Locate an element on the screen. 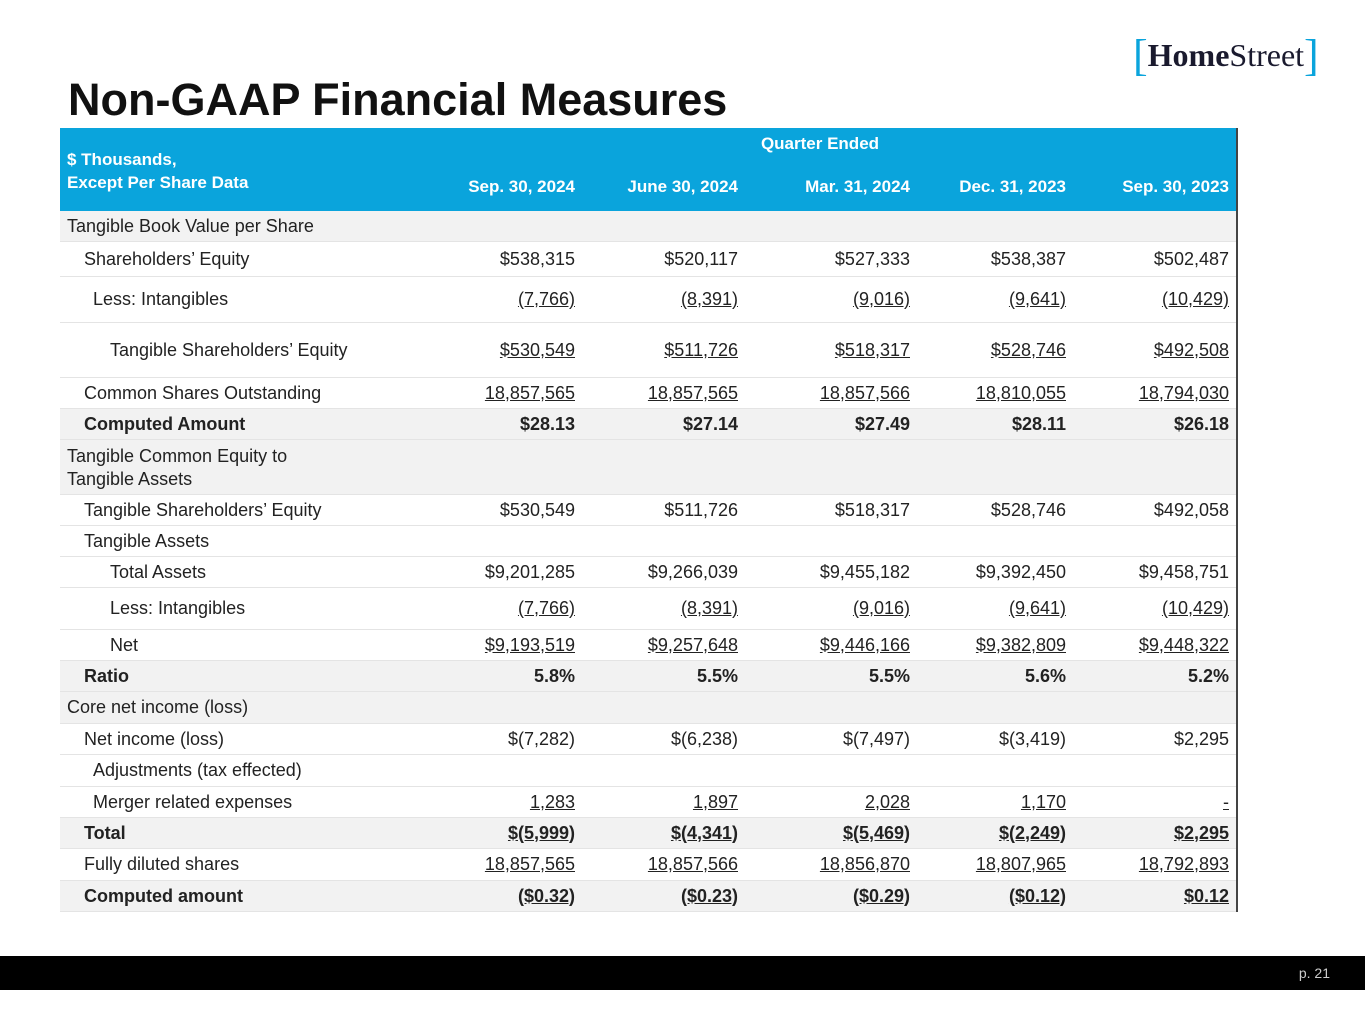 This screenshot has height=1024, width=1365. row-label: Tangible Assets is located at coordinates (147, 540).